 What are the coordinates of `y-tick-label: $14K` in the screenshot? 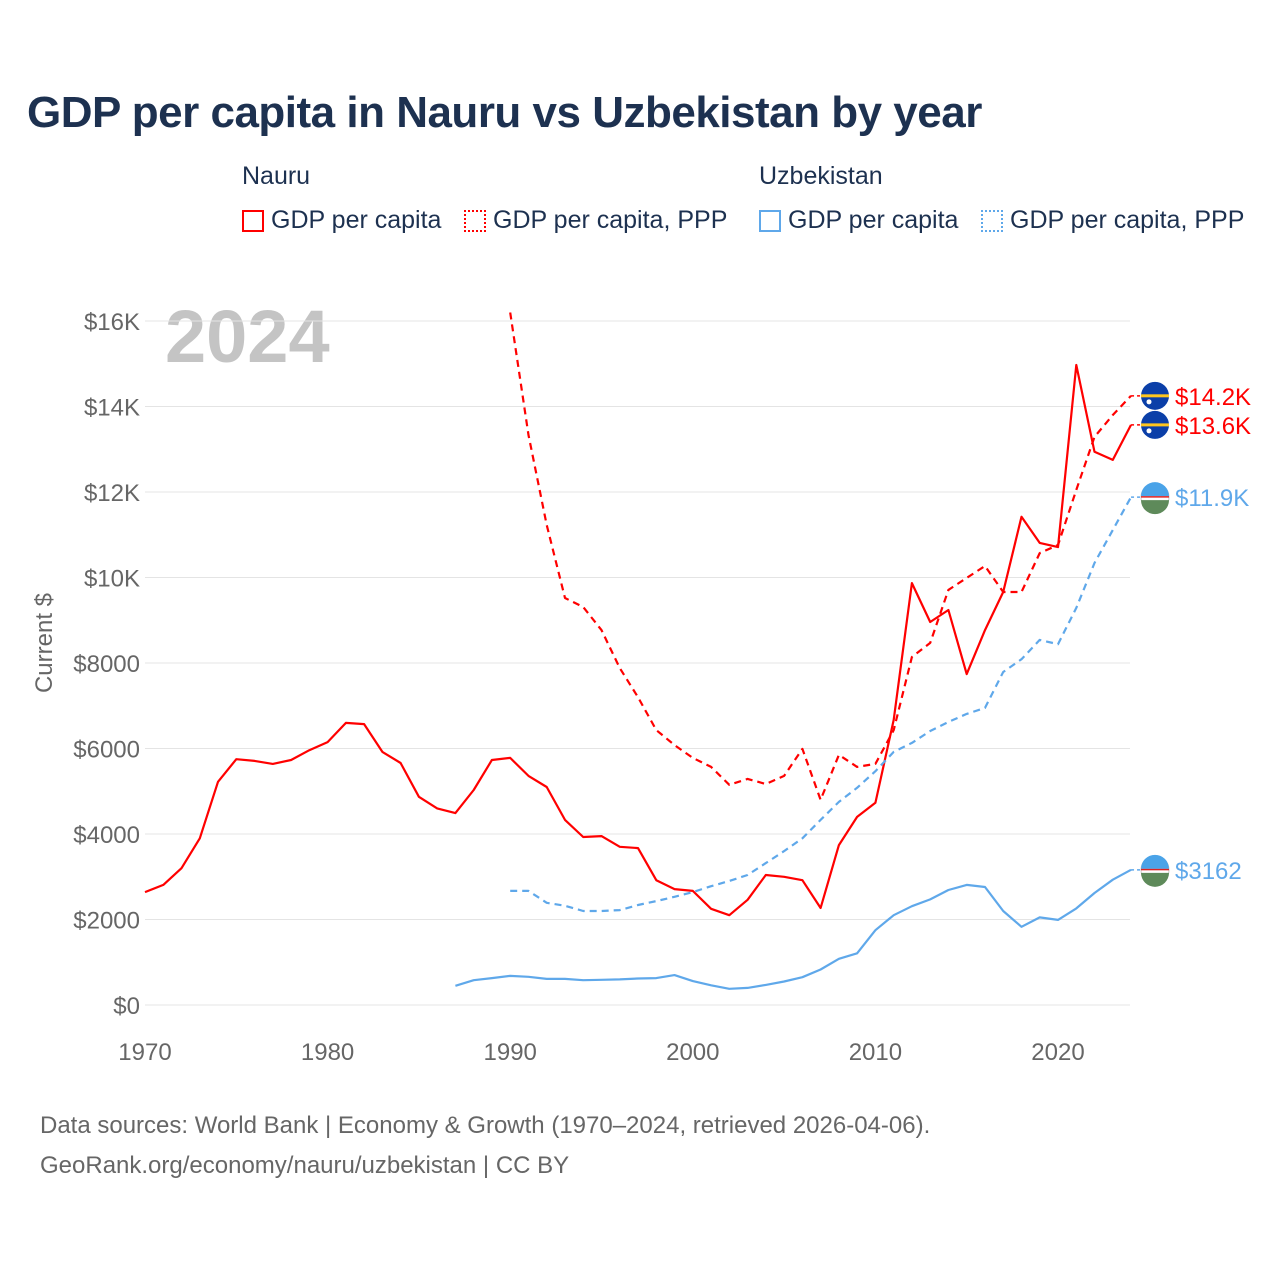 It's located at (112, 408).